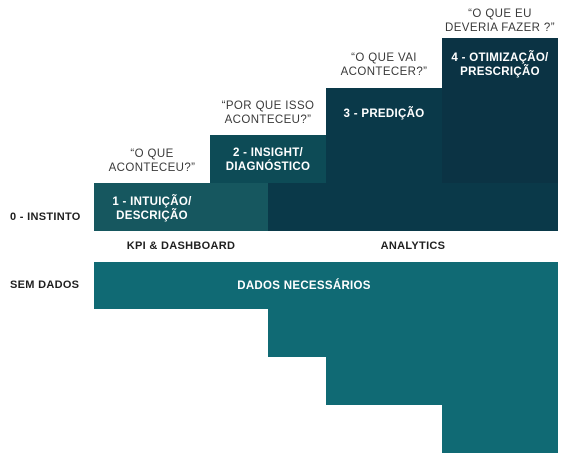  What do you see at coordinates (500, 110) in the screenshot?
I see `step-4-block` at bounding box center [500, 110].